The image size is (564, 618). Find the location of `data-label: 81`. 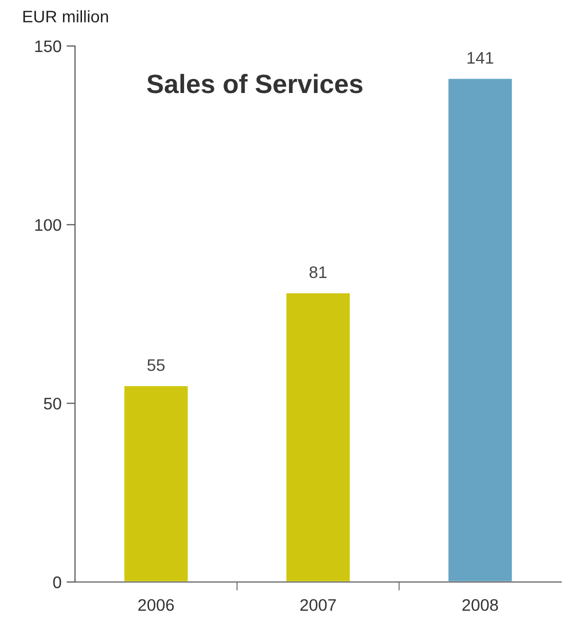

data-label: 81 is located at coordinates (318, 272).